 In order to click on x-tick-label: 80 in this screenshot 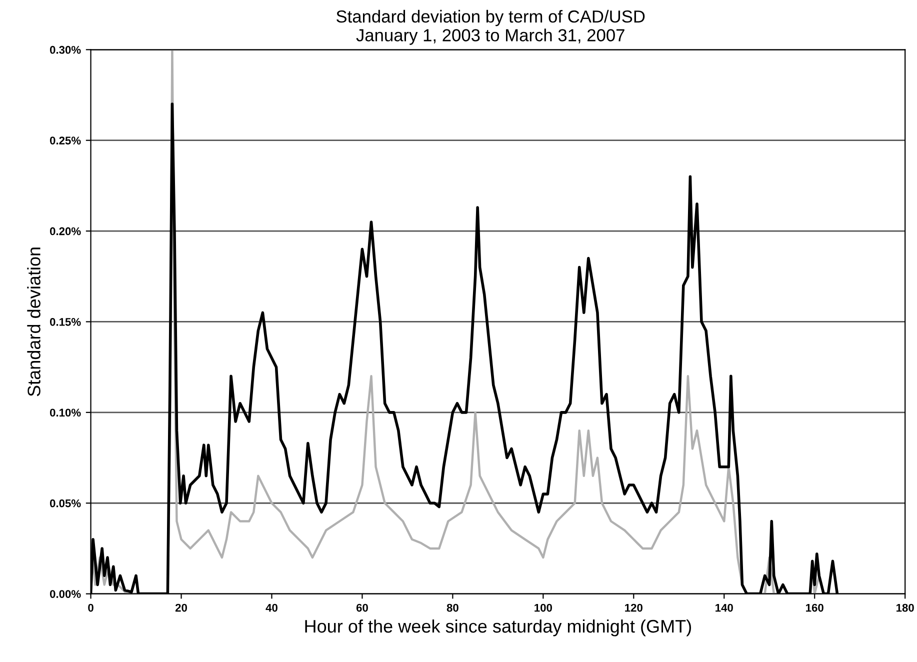, I will do `click(452, 608)`.